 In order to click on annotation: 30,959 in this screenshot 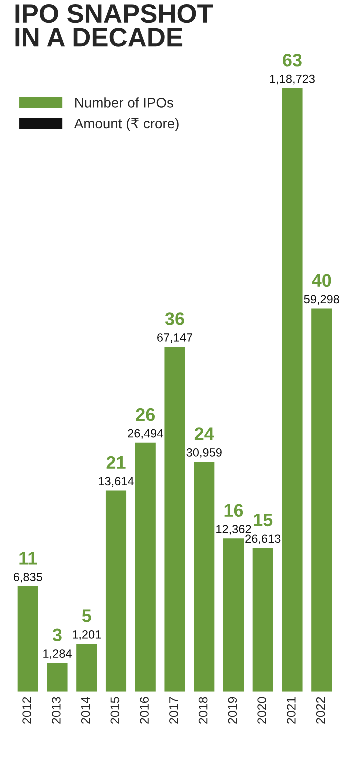, I will do `click(204, 453)`.